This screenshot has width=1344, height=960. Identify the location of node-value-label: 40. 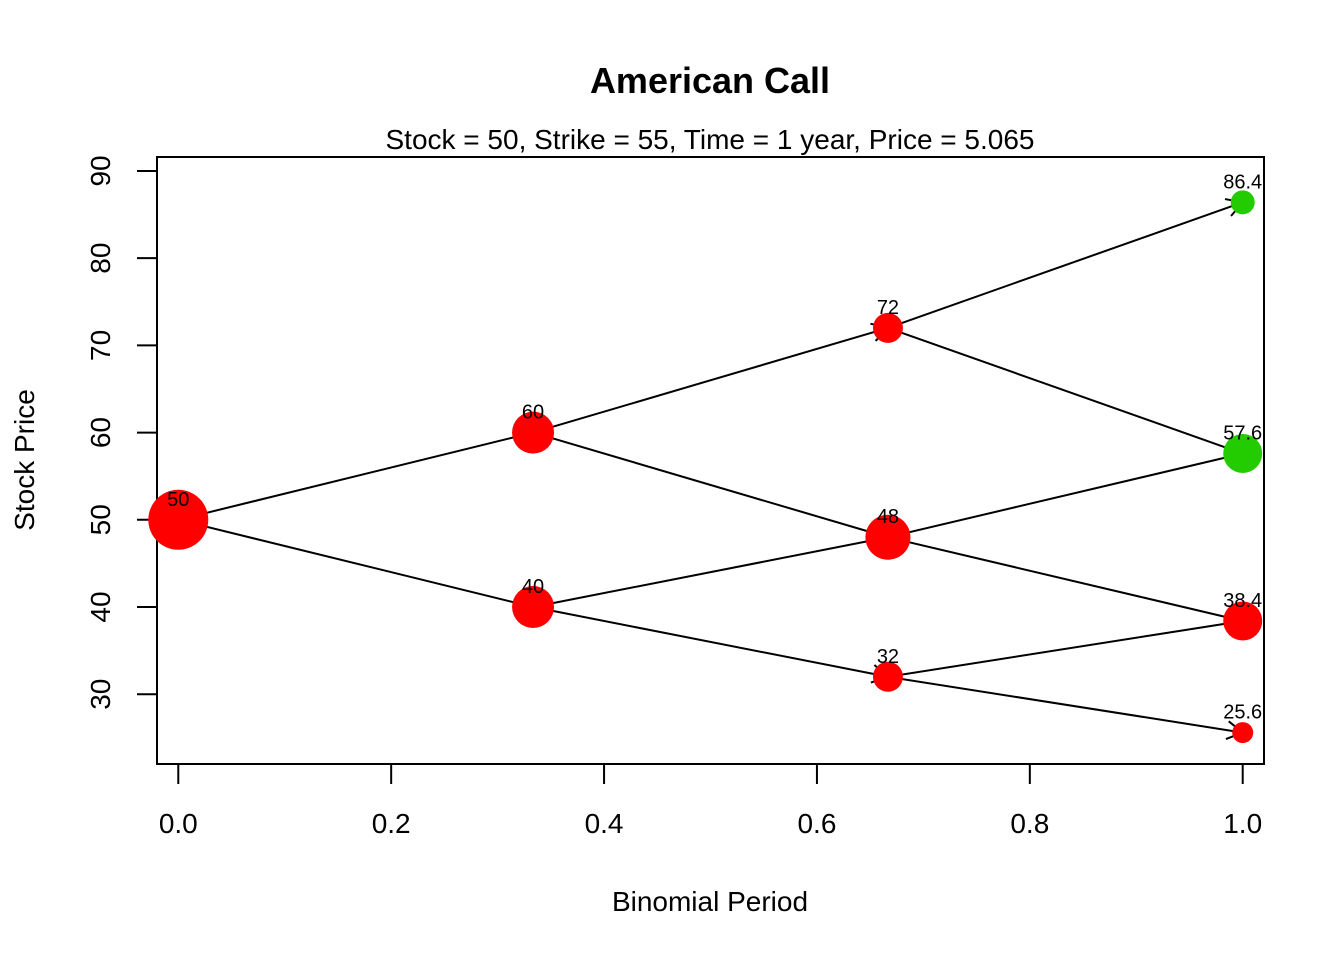
(533, 587).